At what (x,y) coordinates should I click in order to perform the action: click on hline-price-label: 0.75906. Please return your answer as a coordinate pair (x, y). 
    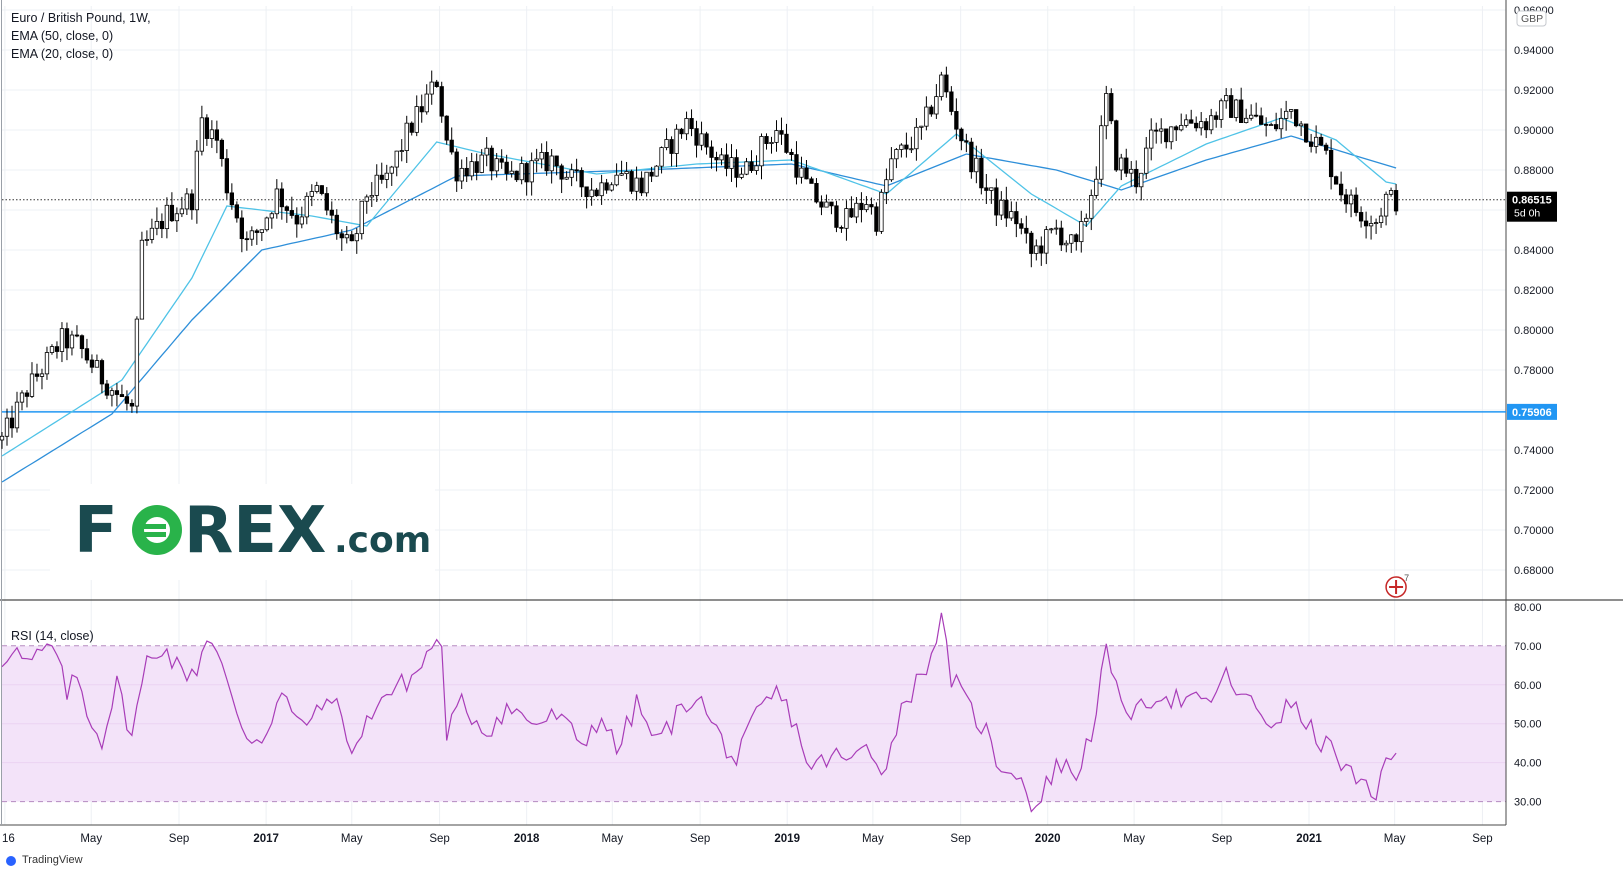
    Looking at the image, I should click on (1532, 413).